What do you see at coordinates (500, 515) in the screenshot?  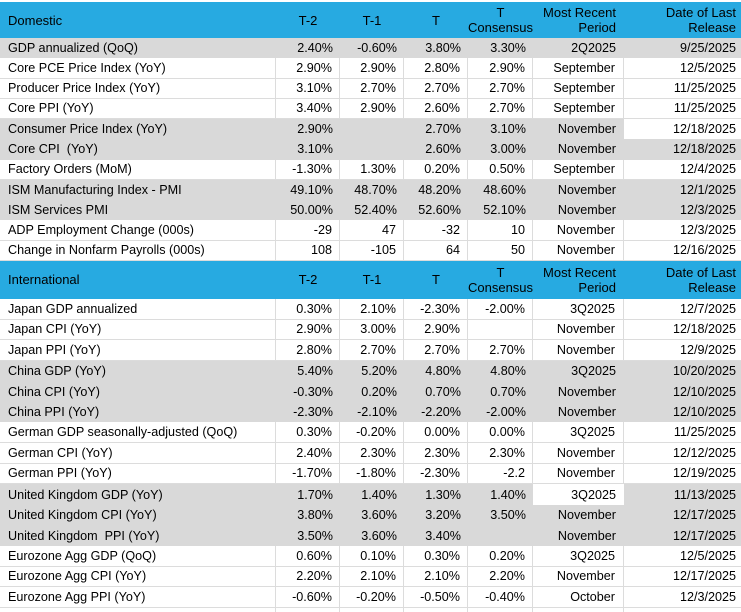 I see `cell-t-consensus: 3.50%` at bounding box center [500, 515].